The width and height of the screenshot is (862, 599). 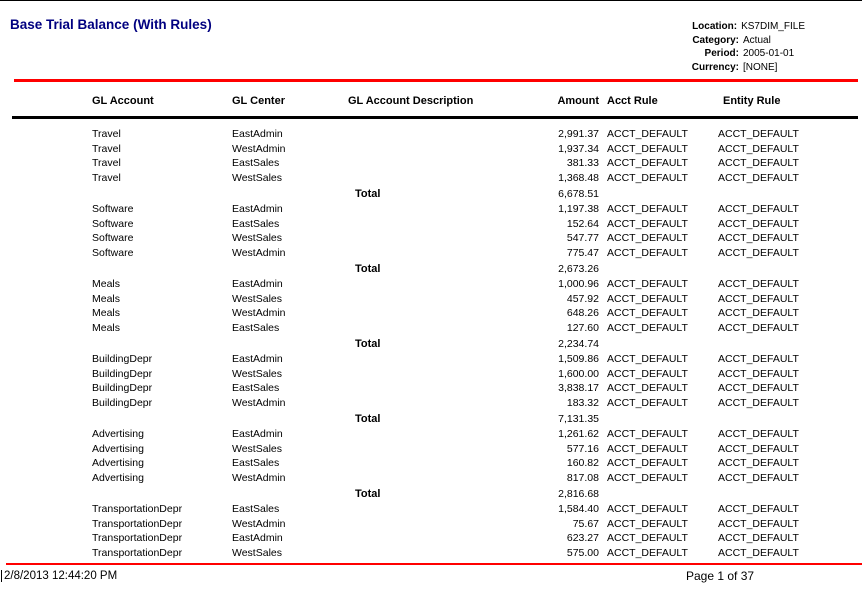 I want to click on total-row: Total 2,816.68, so click(x=431, y=494).